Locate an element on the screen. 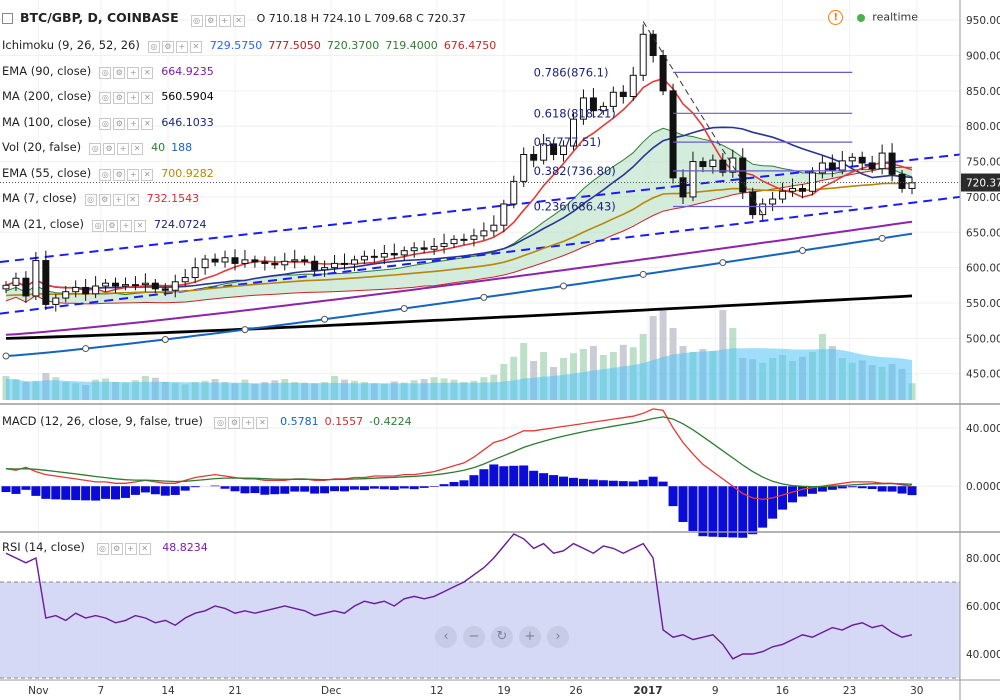  scroll-left-button: ‹ is located at coordinates (446, 637).